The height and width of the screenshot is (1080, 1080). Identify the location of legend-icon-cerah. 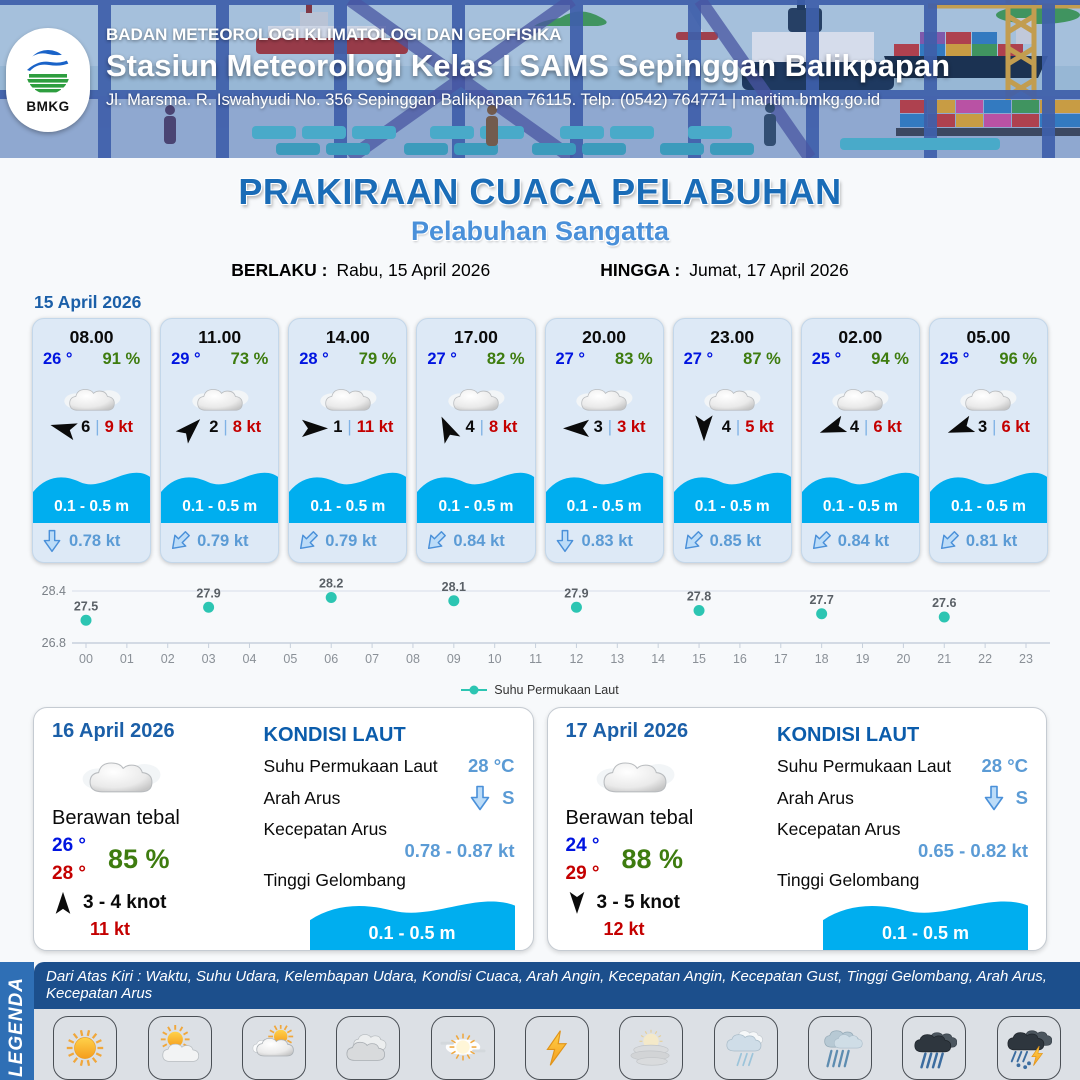
(85, 1048).